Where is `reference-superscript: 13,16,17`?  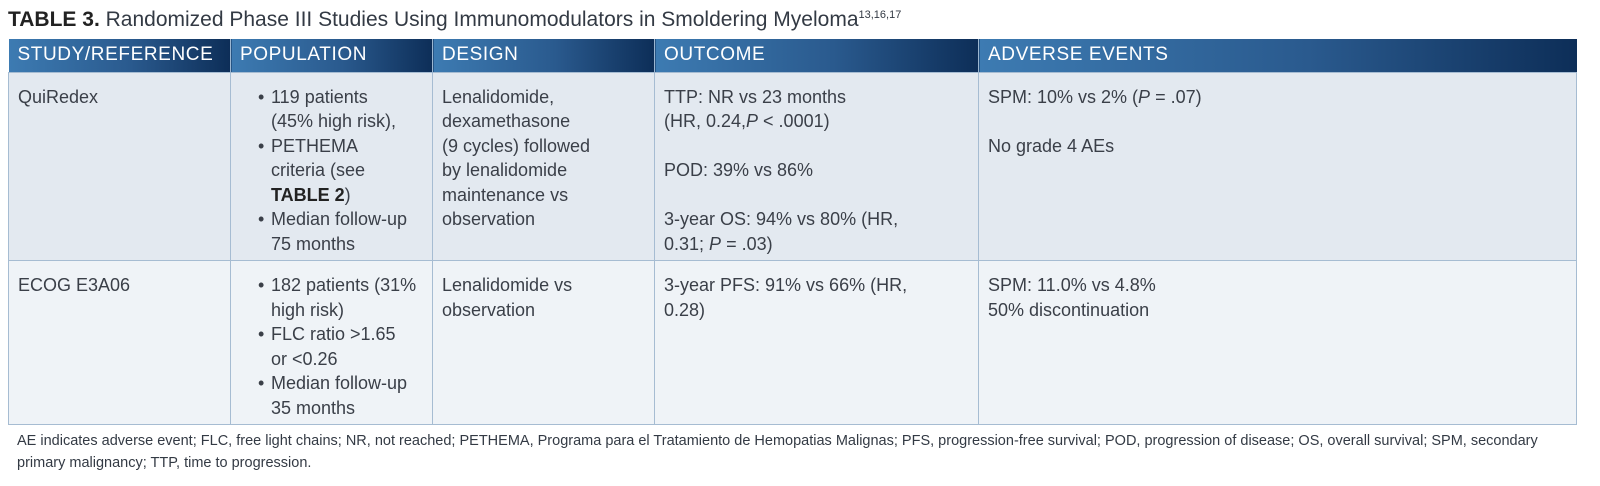
reference-superscript: 13,16,17 is located at coordinates (880, 15).